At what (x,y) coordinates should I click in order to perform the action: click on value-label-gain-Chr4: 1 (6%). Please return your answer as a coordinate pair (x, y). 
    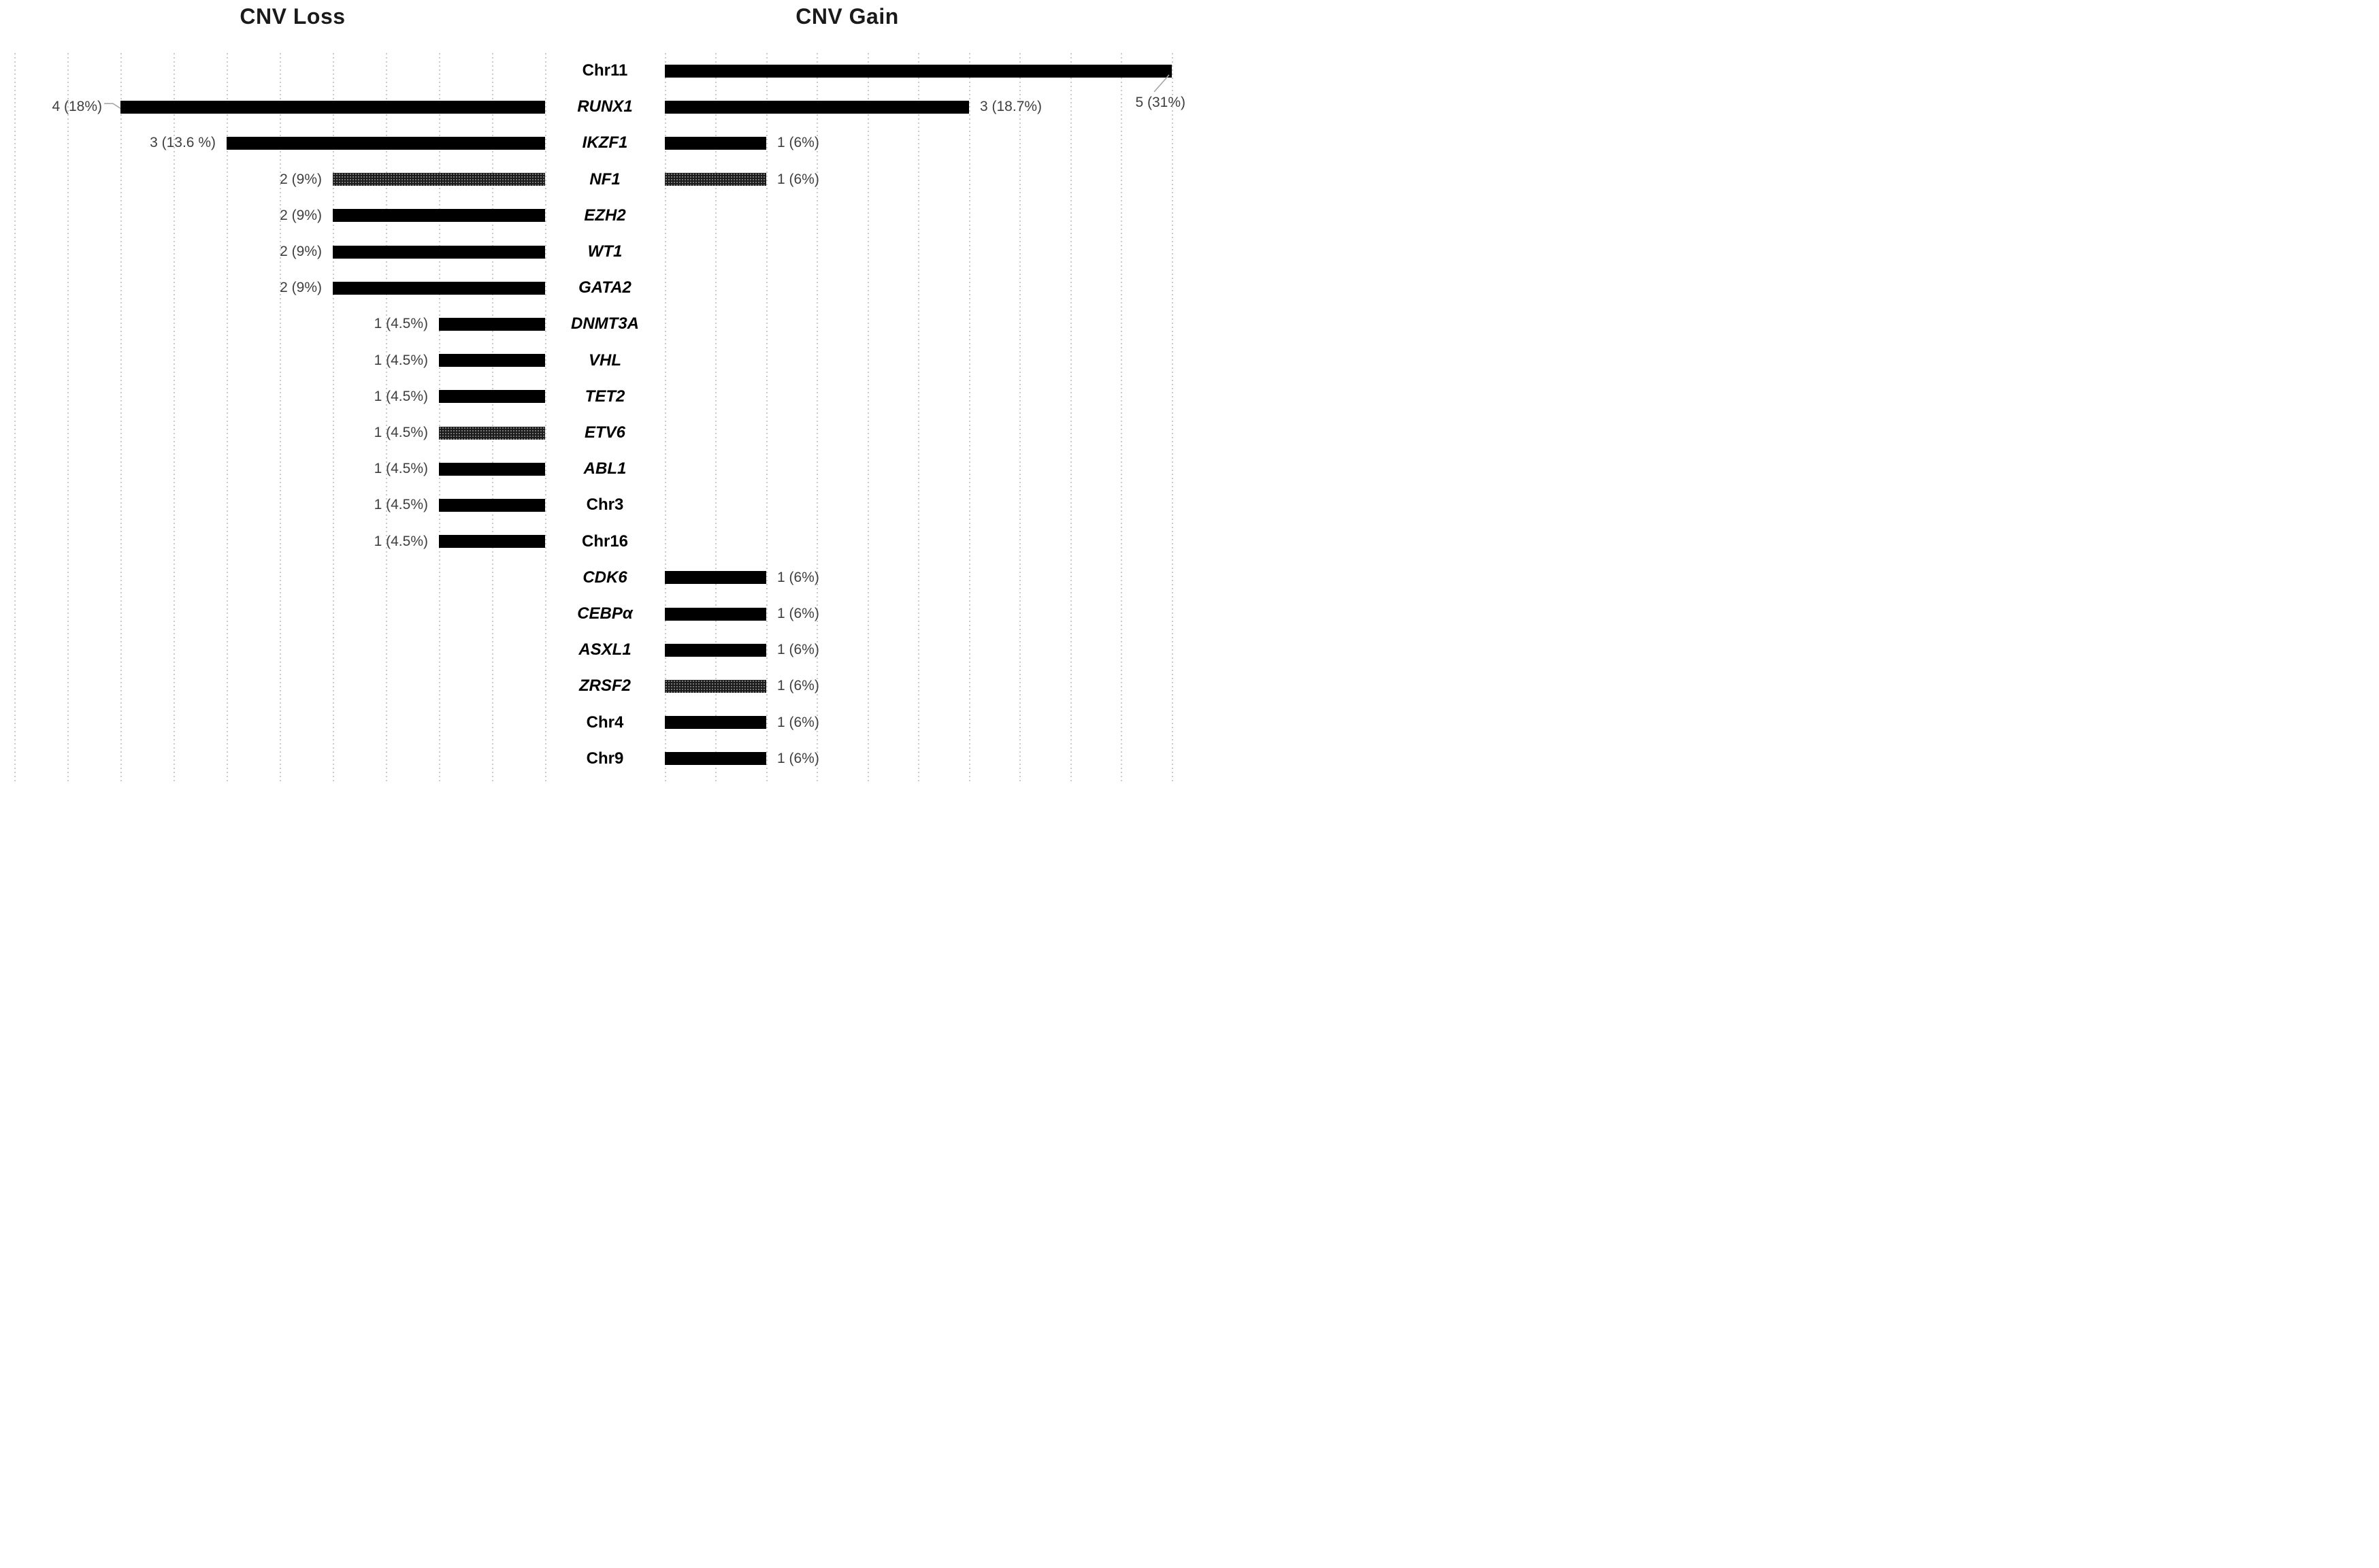
    Looking at the image, I should click on (798, 722).